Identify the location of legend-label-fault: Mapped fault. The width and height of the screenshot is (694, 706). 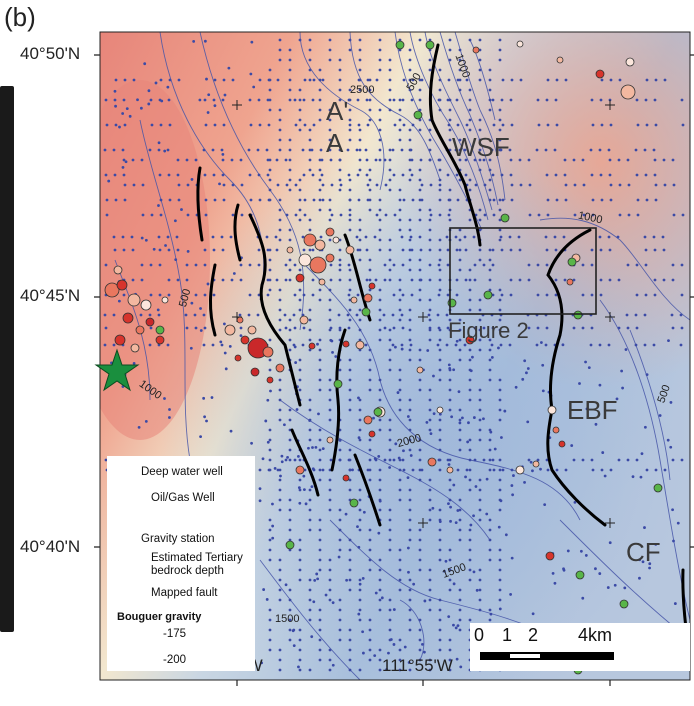
(184, 593).